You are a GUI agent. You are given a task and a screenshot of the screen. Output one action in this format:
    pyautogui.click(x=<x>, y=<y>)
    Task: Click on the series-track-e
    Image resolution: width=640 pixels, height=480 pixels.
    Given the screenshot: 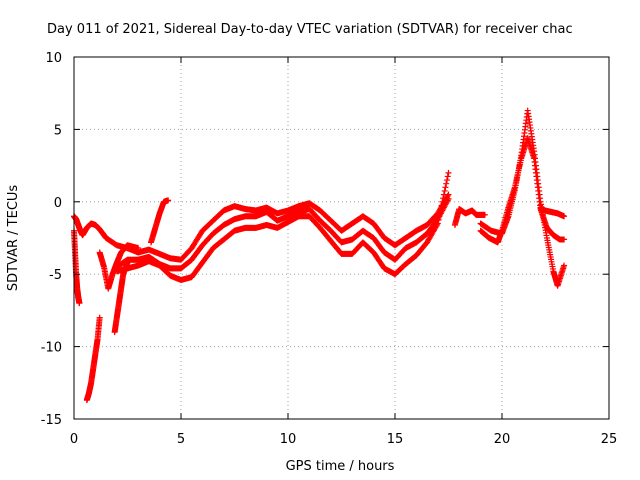 What is the action you would take?
    pyautogui.click(x=93, y=359)
    